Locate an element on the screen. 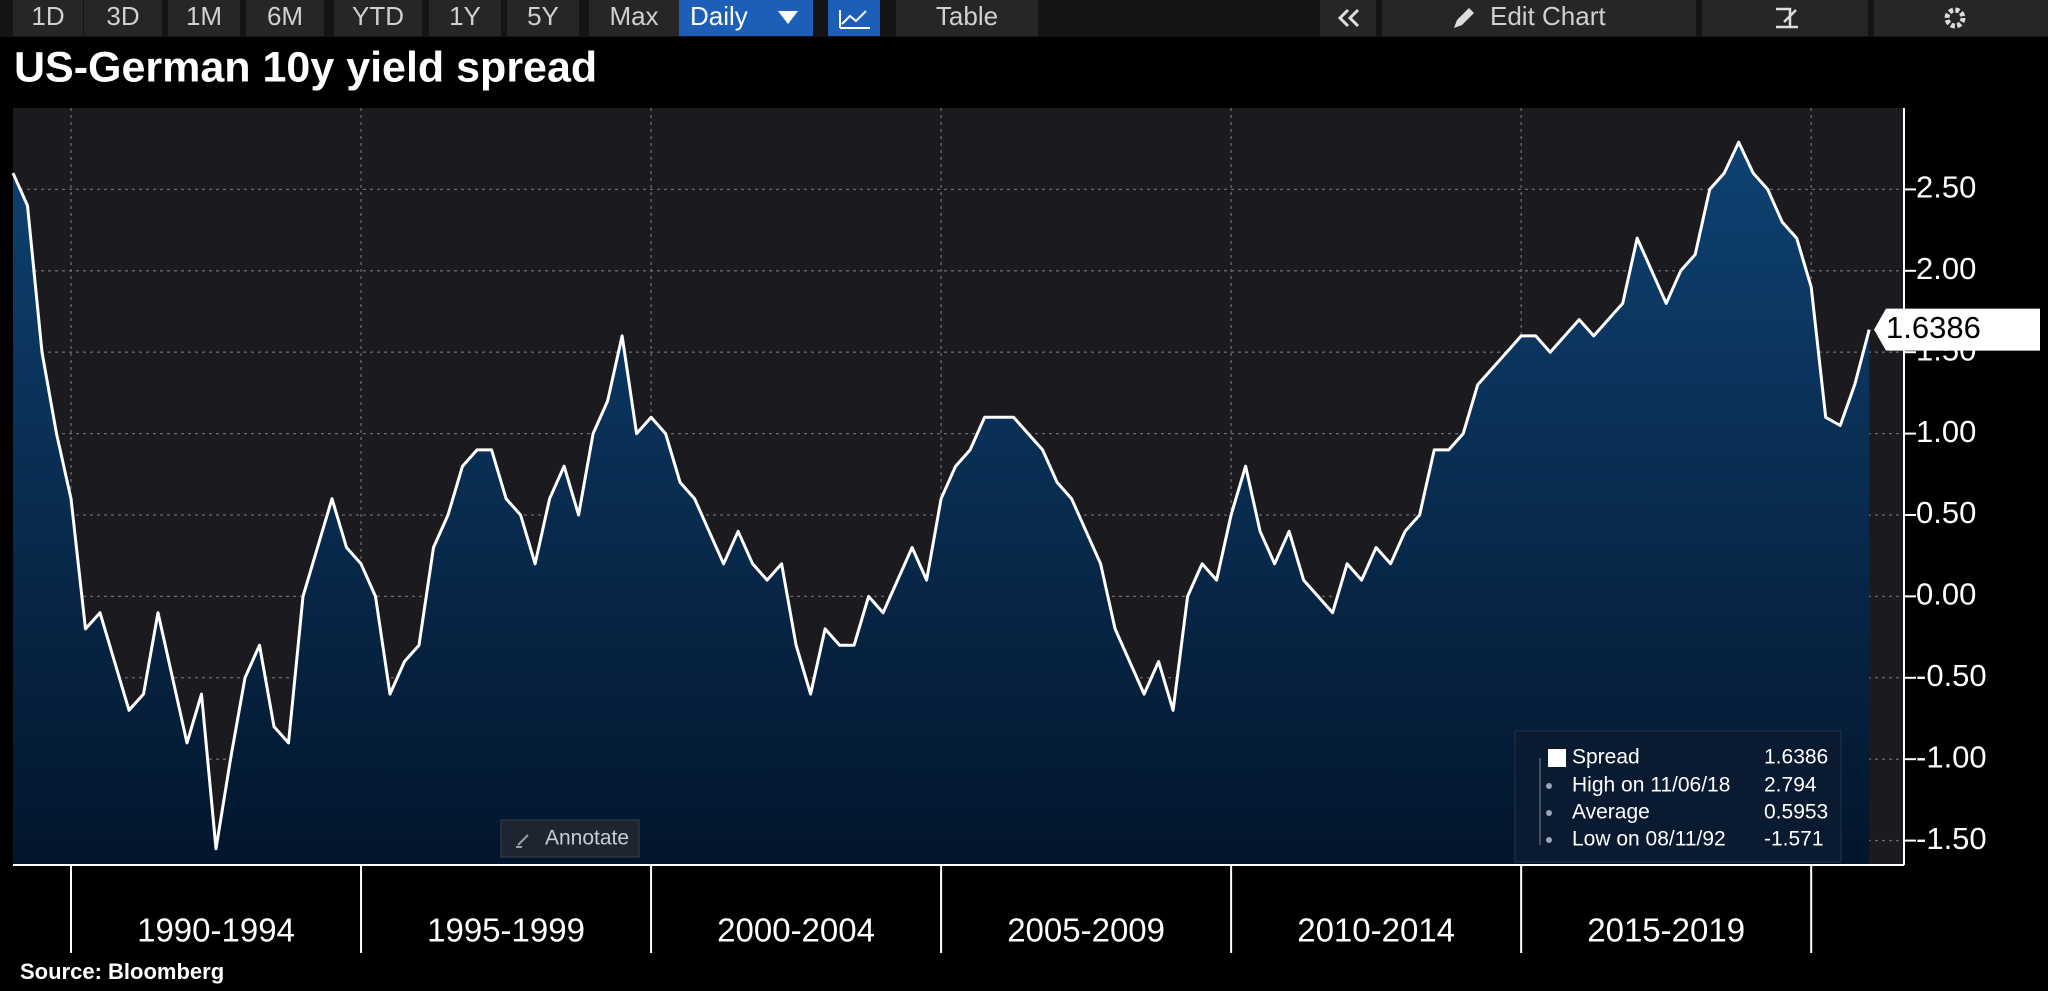 The image size is (2048, 991). range-label: 5Y is located at coordinates (543, 16).